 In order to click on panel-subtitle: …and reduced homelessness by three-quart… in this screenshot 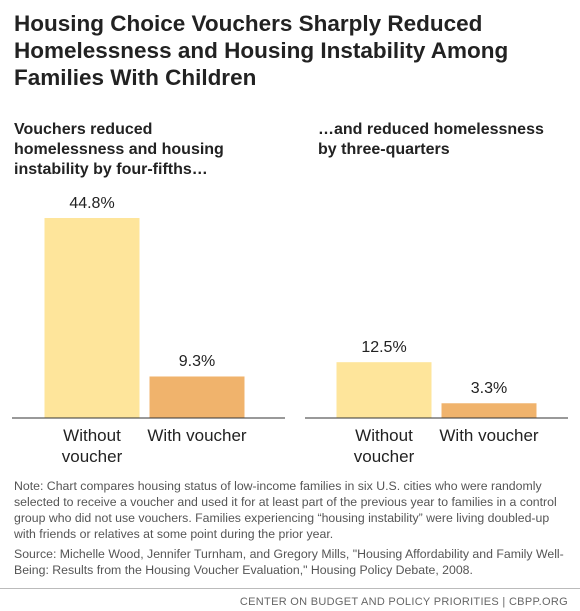, I will do `click(431, 139)`.